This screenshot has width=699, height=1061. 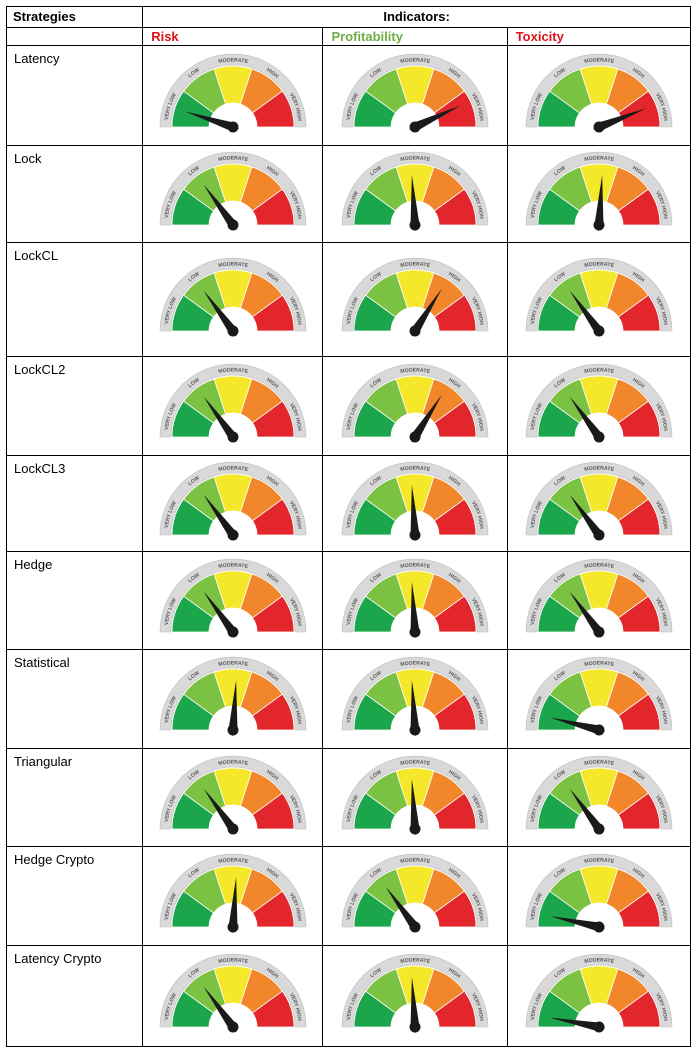 What do you see at coordinates (415, 36) in the screenshot?
I see `profitability-header: Profitability` at bounding box center [415, 36].